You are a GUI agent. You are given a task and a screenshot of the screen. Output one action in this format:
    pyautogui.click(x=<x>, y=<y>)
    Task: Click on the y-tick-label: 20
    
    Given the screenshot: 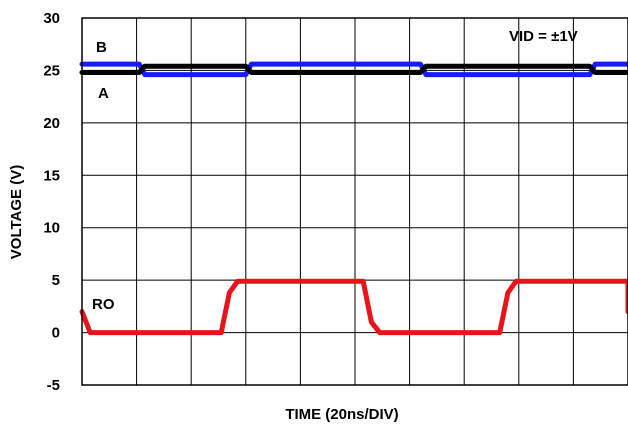 What is the action you would take?
    pyautogui.click(x=51, y=123)
    